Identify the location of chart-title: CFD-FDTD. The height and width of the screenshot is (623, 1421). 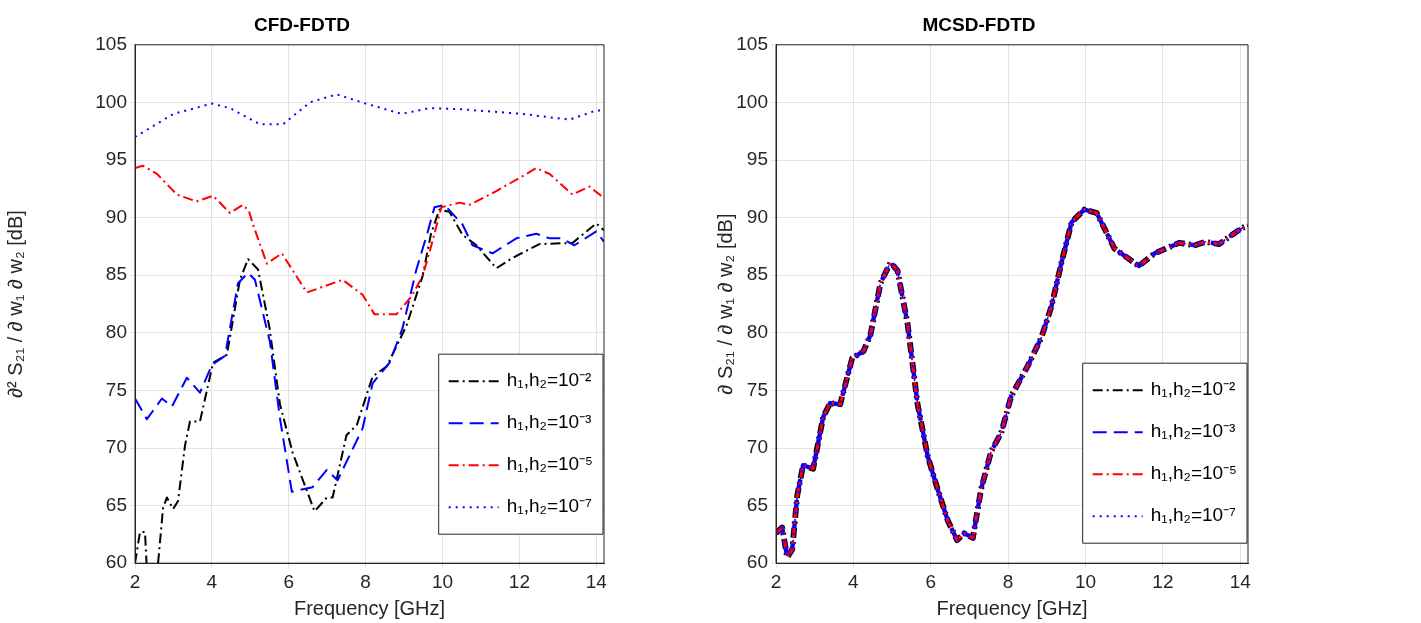
(302, 24).